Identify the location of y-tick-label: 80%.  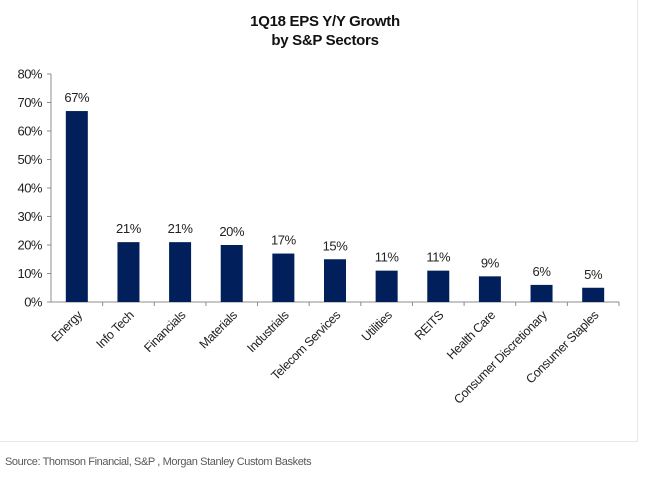
(29, 74).